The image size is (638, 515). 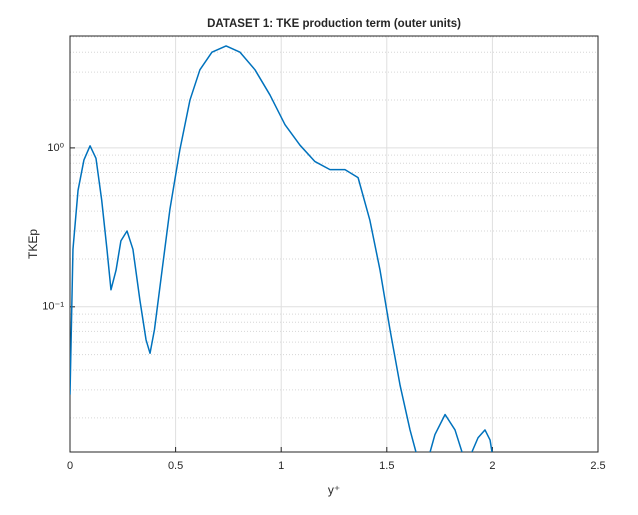 I want to click on x-tick-label: 2, so click(x=492, y=466).